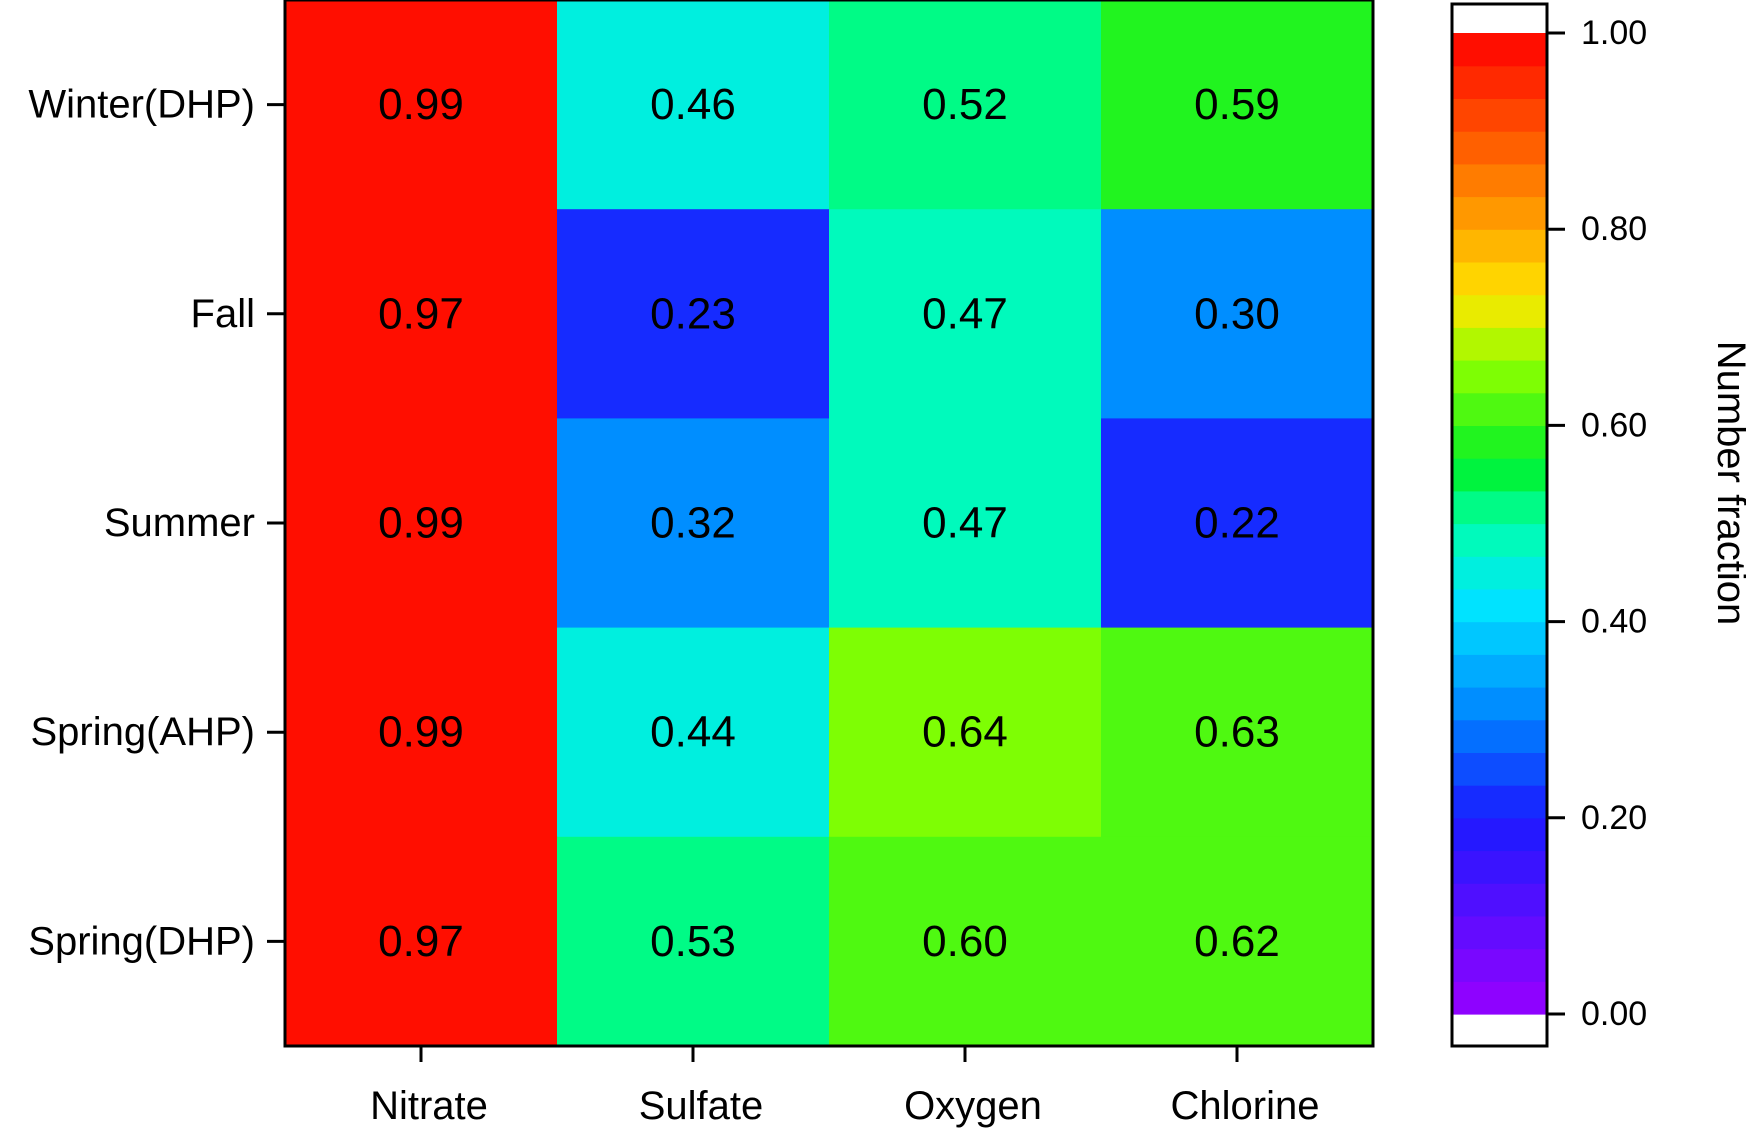 The image size is (1746, 1129). I want to click on cell-value-label: 0.62, so click(1237, 941).